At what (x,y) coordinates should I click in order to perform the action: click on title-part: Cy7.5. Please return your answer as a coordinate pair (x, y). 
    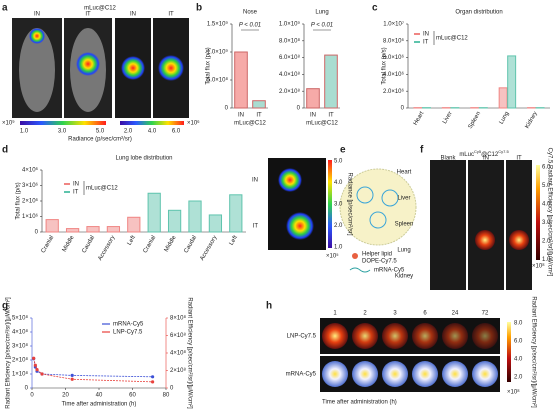
    Looking at the image, I should click on (503, 151).